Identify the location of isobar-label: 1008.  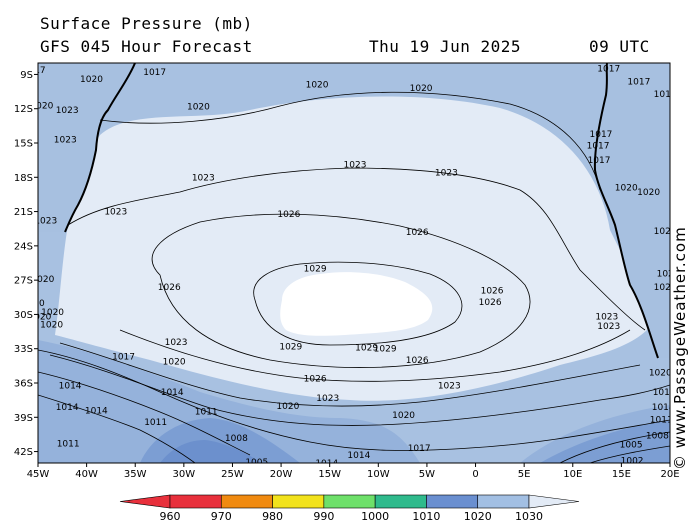
(236, 439).